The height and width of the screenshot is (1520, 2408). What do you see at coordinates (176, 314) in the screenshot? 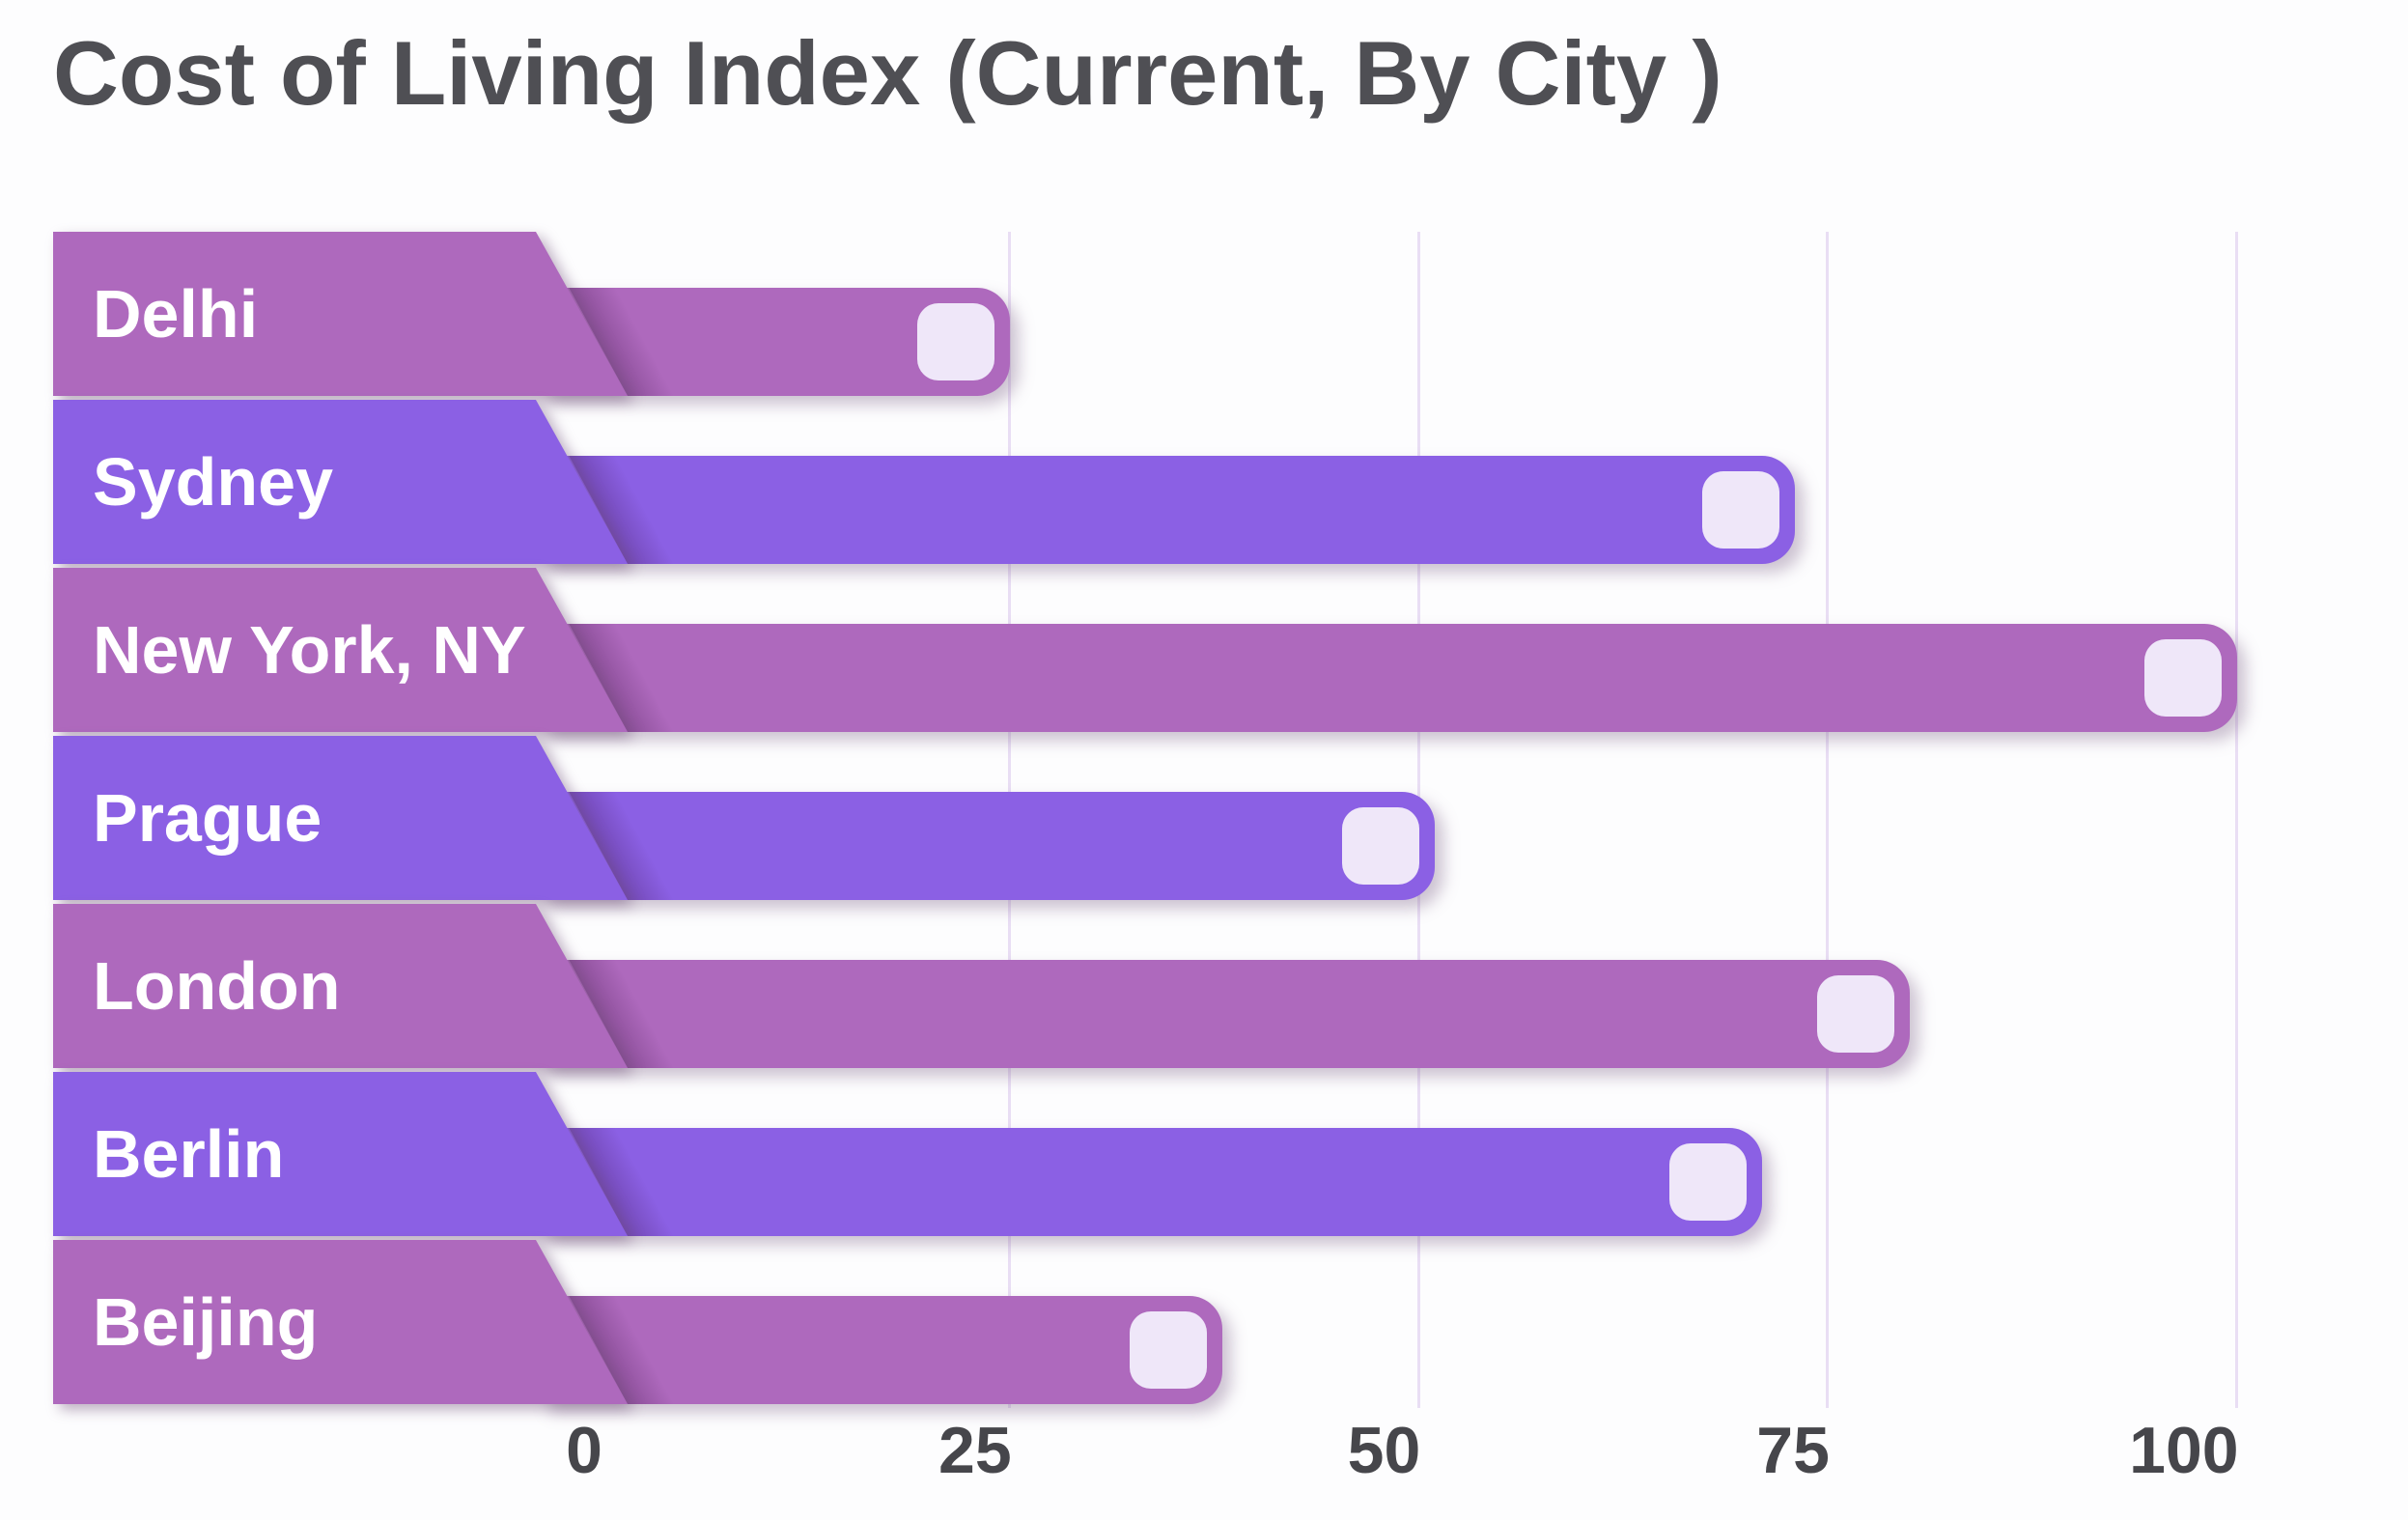
I see `category-label: Delhi` at bounding box center [176, 314].